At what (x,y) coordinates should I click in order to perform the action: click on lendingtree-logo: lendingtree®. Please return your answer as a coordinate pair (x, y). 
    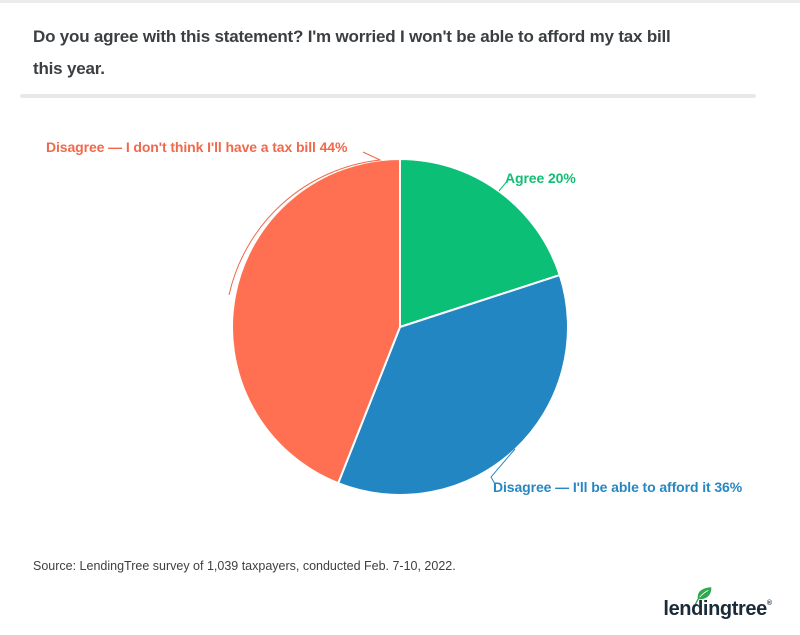
    Looking at the image, I should click on (717, 607).